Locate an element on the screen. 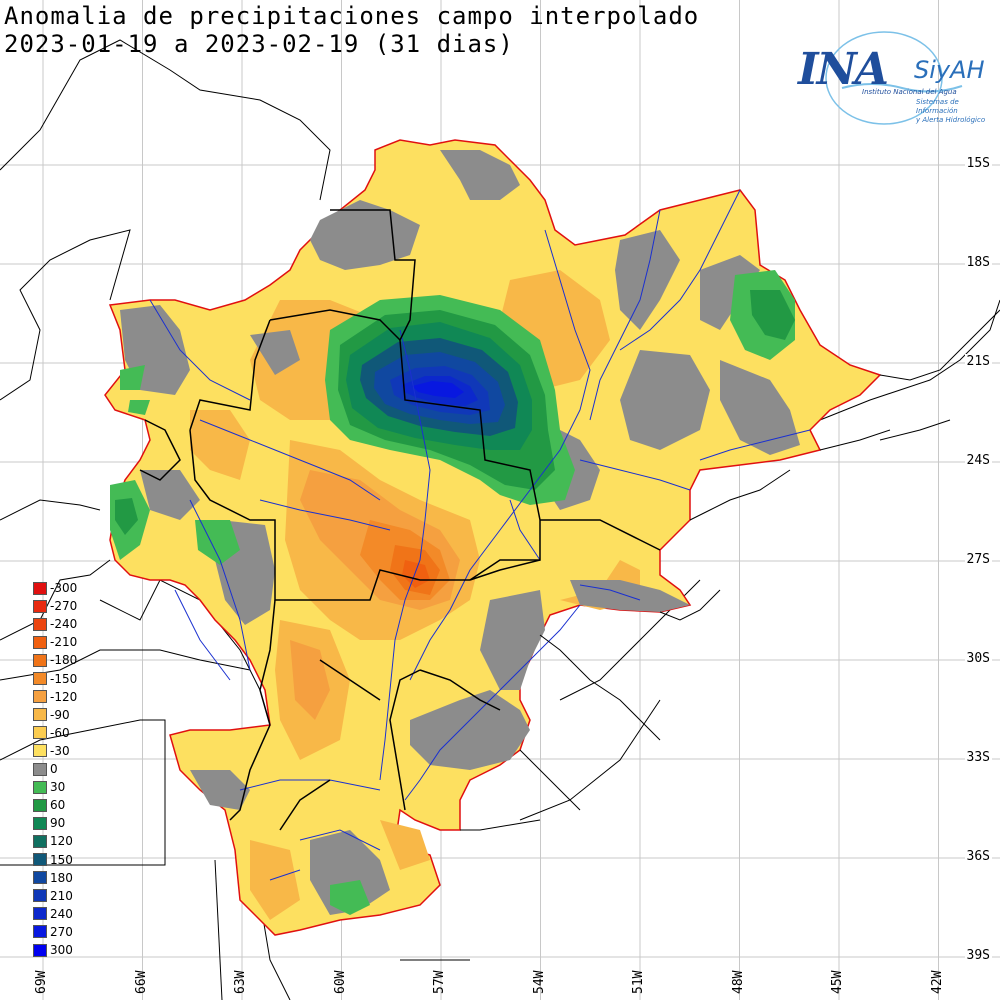  logo-ina-text: INA is located at coordinates (843, 69).